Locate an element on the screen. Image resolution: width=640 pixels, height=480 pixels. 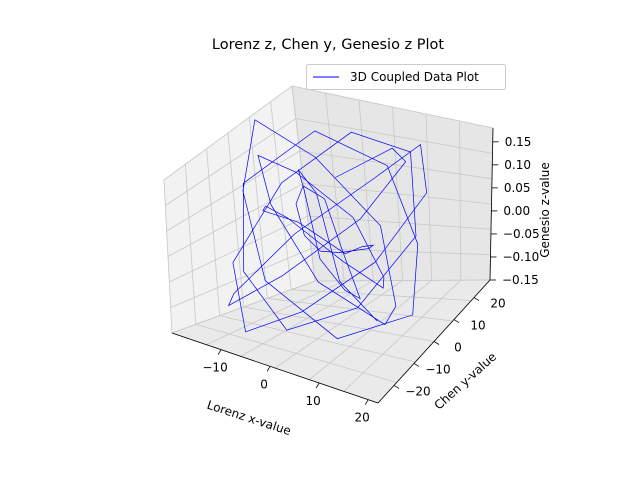
series-line is located at coordinates (327, 229).